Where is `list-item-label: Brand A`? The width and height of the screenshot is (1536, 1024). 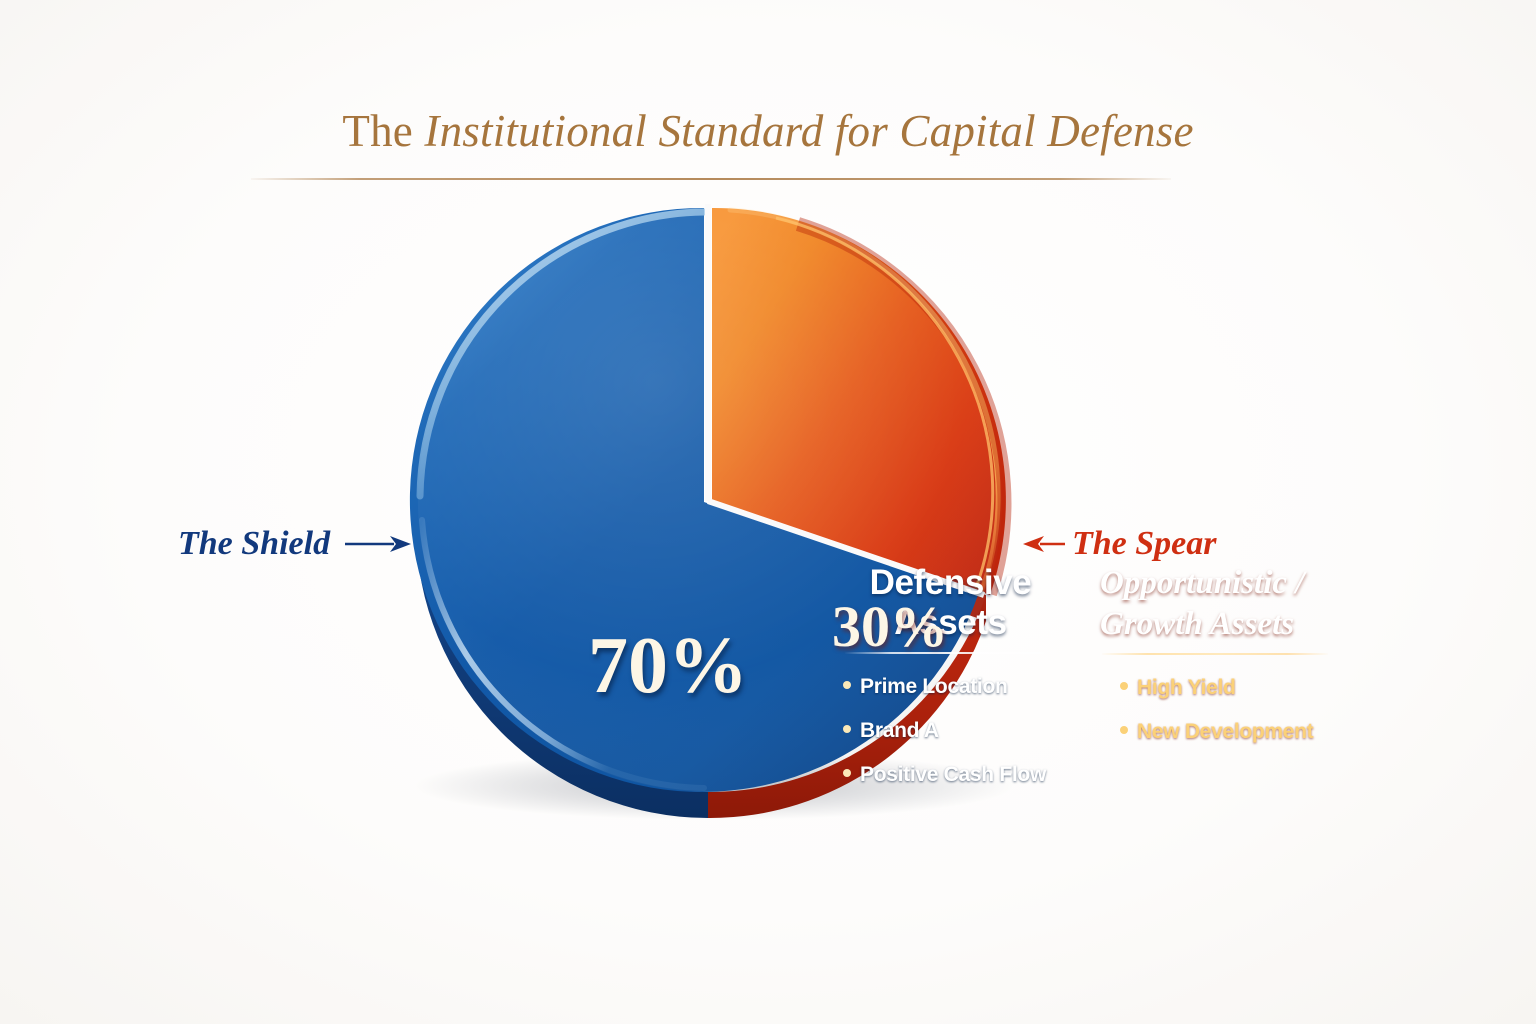 list-item-label: Brand A is located at coordinates (899, 730).